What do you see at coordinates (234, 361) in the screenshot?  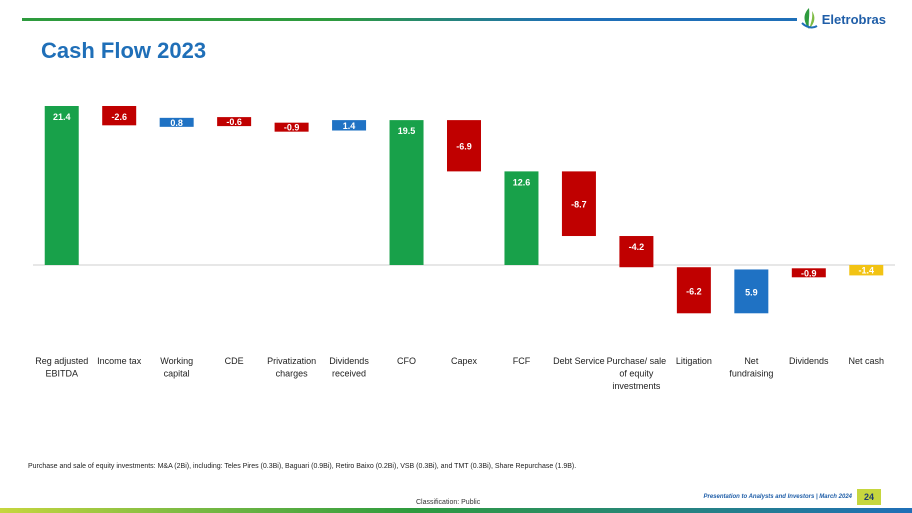 I see `category-label: CDE` at bounding box center [234, 361].